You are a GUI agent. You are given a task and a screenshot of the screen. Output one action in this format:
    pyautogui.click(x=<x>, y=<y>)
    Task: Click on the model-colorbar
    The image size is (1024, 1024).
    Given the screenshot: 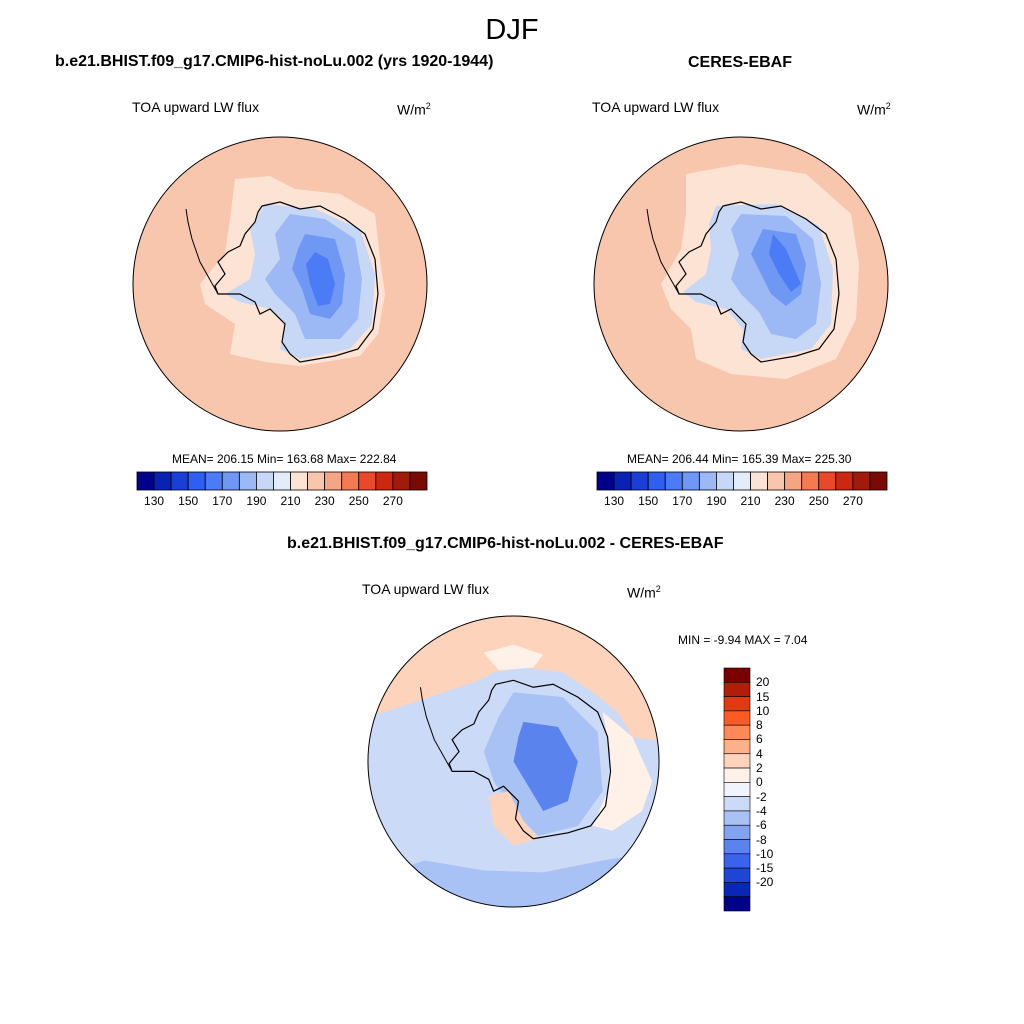 What is the action you would take?
    pyautogui.click(x=282, y=481)
    